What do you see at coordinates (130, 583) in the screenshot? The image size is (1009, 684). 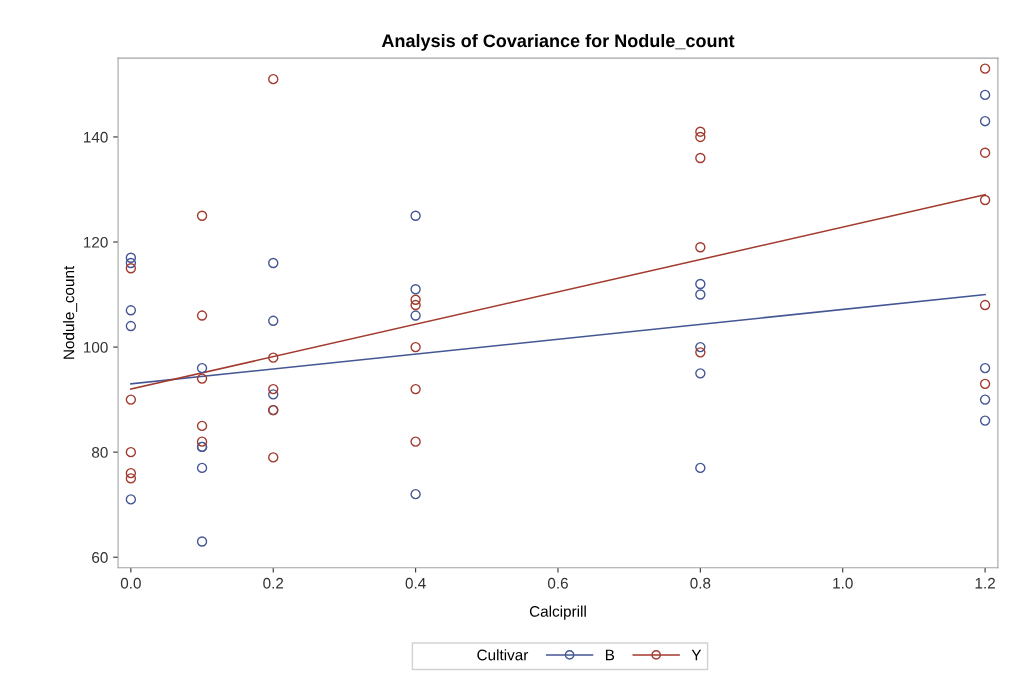 I see `x-tick-label: 0.0` at bounding box center [130, 583].